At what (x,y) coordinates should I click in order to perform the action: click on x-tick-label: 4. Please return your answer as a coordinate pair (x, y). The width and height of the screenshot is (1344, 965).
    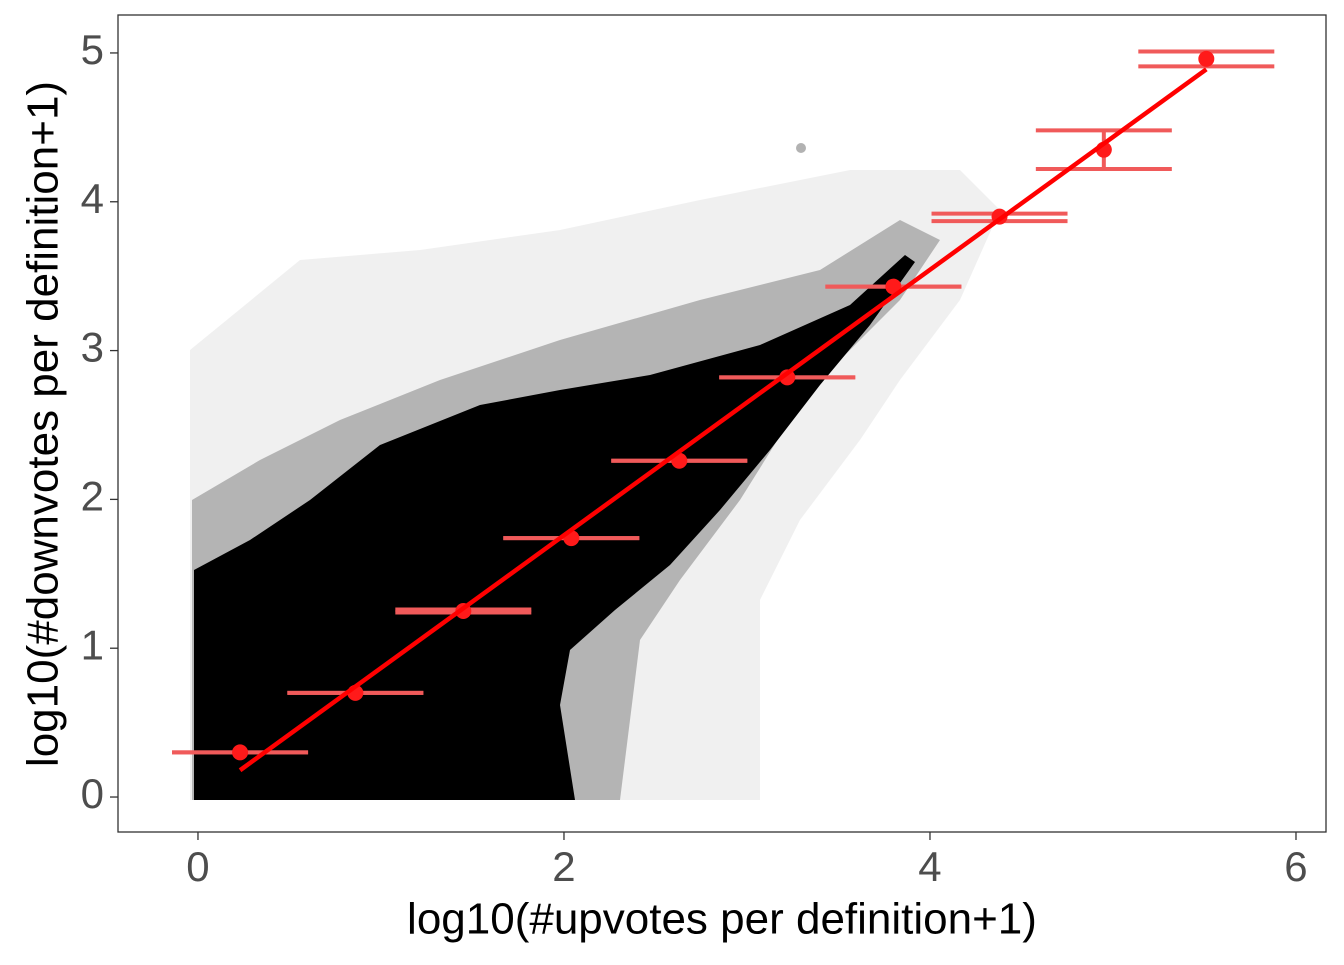
    Looking at the image, I should click on (929, 866).